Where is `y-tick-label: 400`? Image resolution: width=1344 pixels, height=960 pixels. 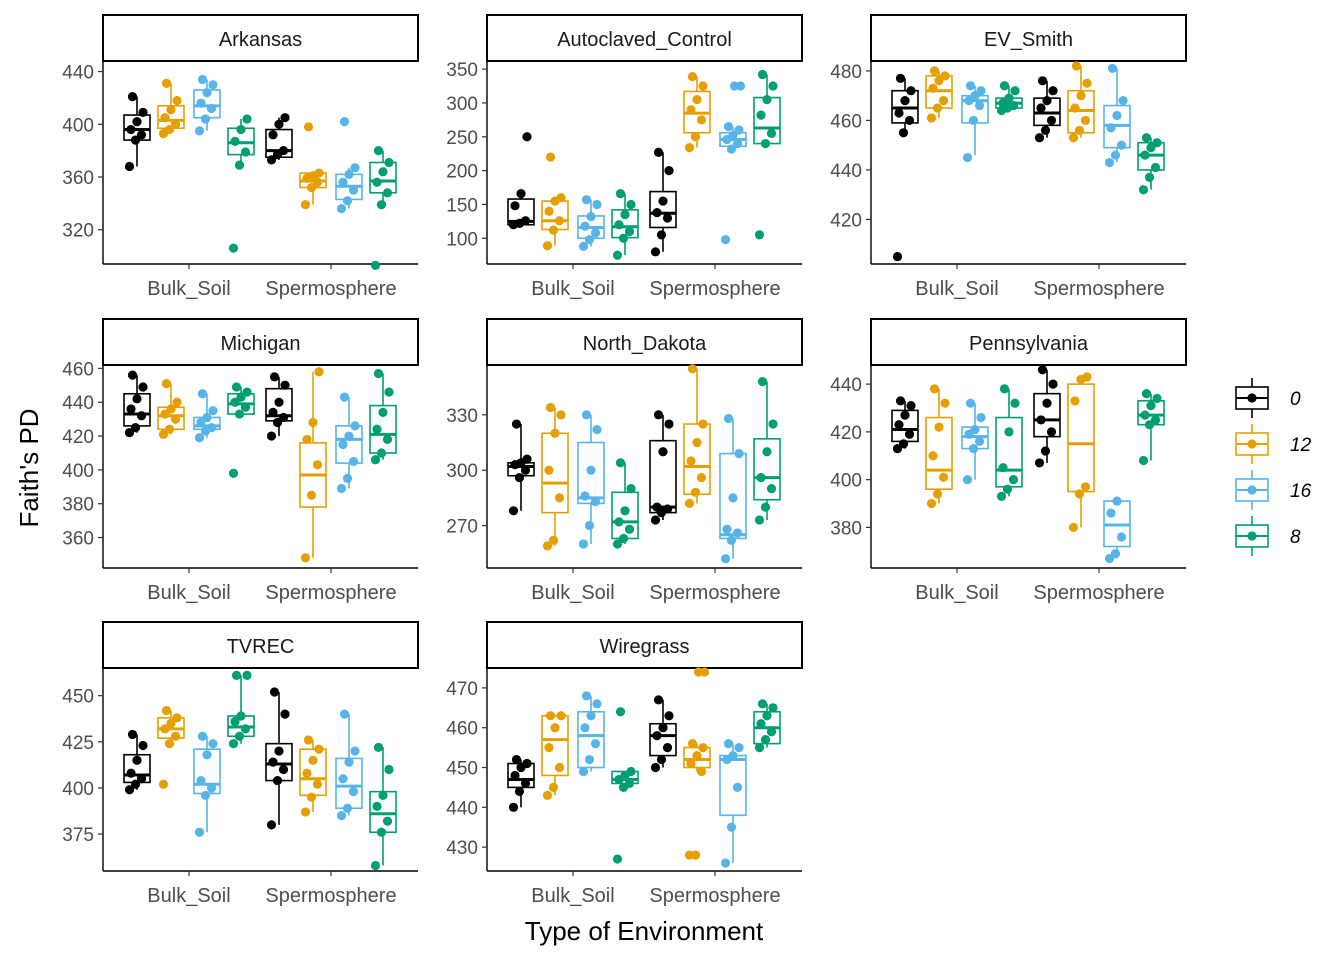 y-tick-label: 400 is located at coordinates (846, 481).